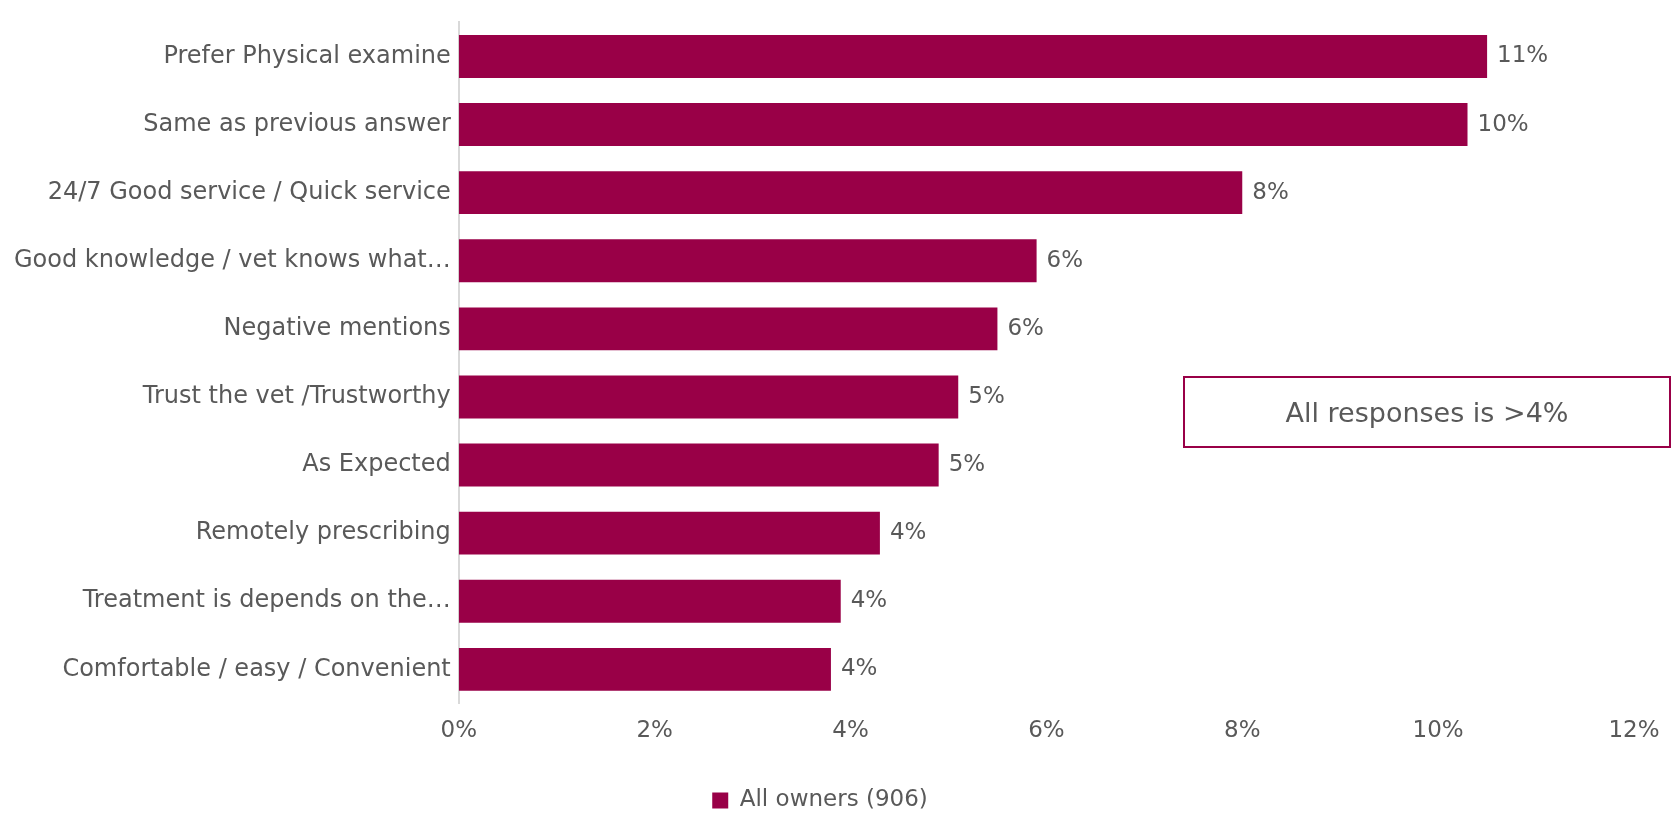 This screenshot has width=1674, height=832. Describe the element at coordinates (297, 122) in the screenshot. I see `y-tick-label: Same as previous answer` at that location.